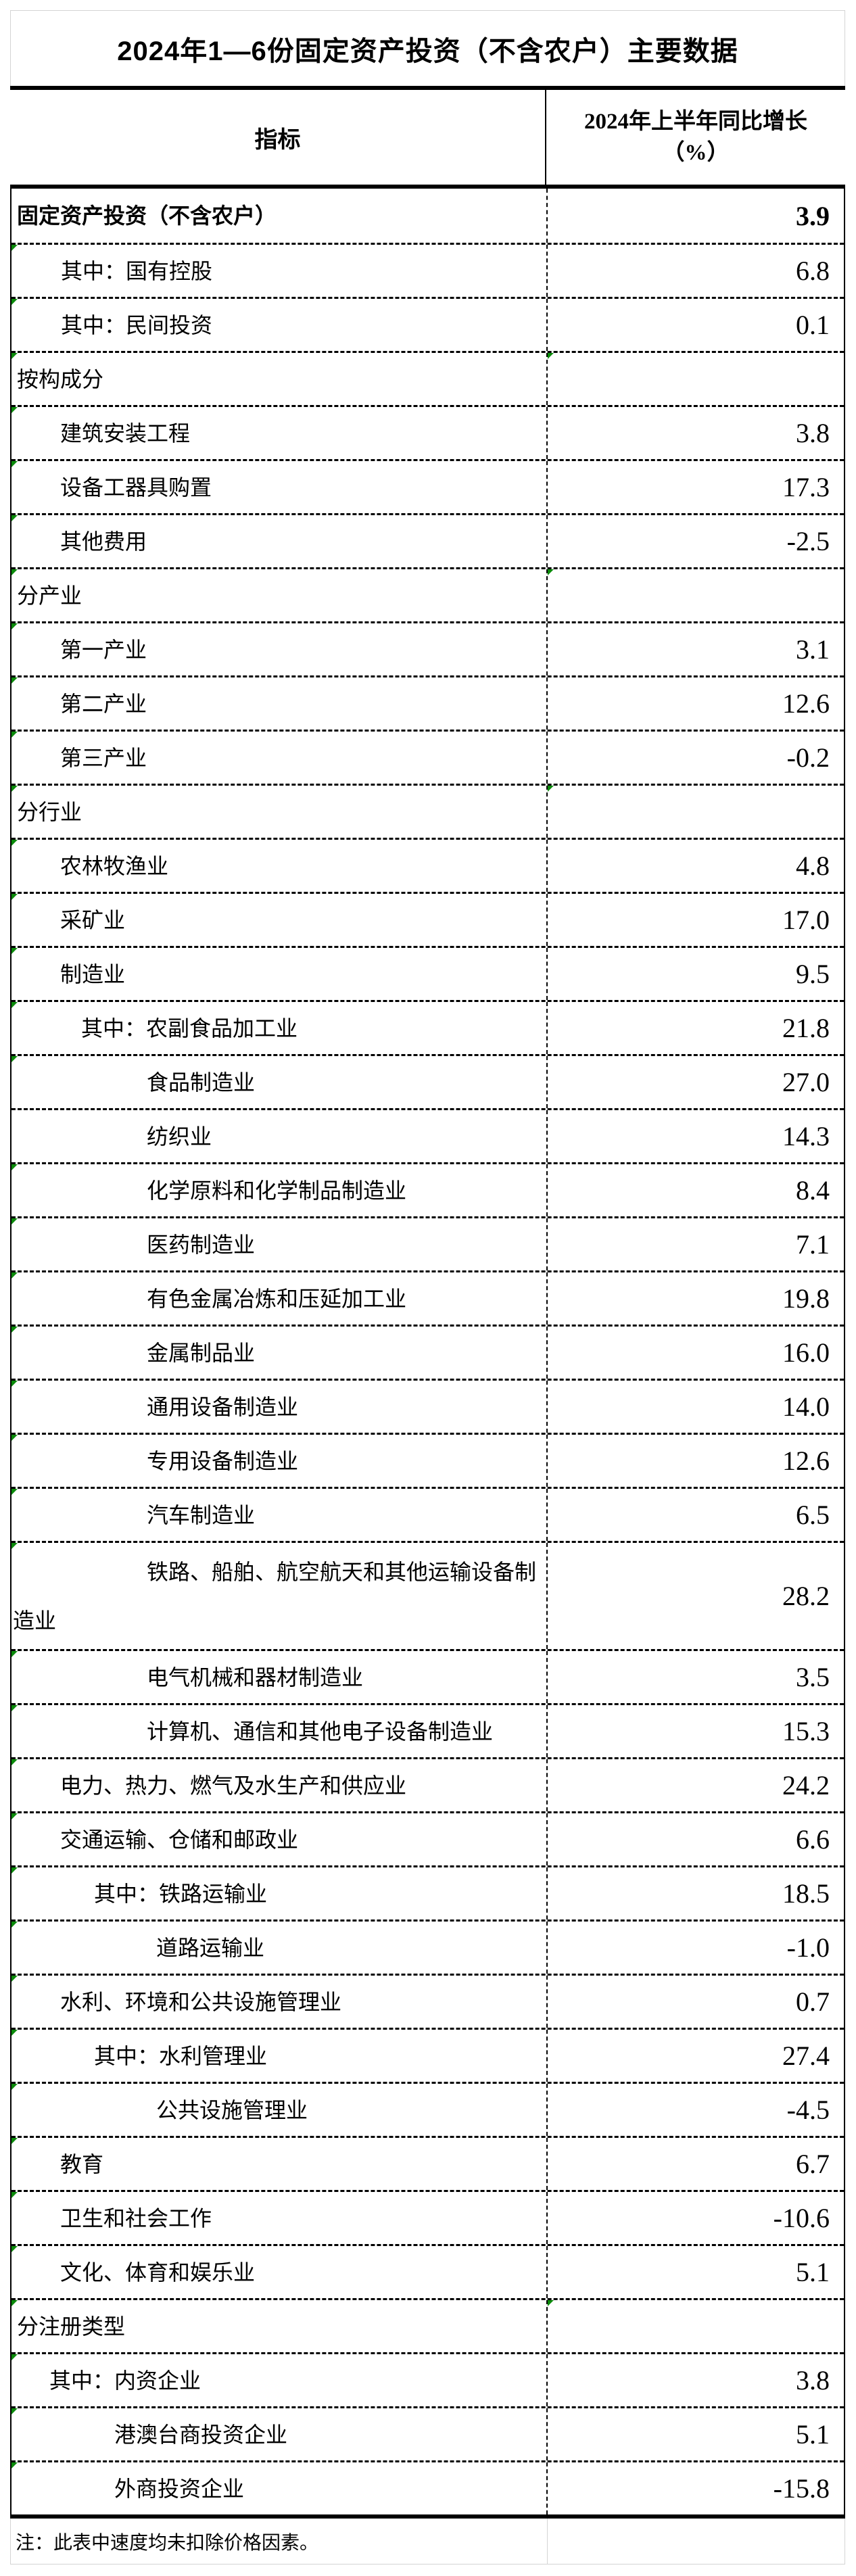 This screenshot has width=856, height=2576. What do you see at coordinates (427, 1838) in the screenshot?
I see `table-row: 交通运输、仓储和邮政业 6.6` at bounding box center [427, 1838].